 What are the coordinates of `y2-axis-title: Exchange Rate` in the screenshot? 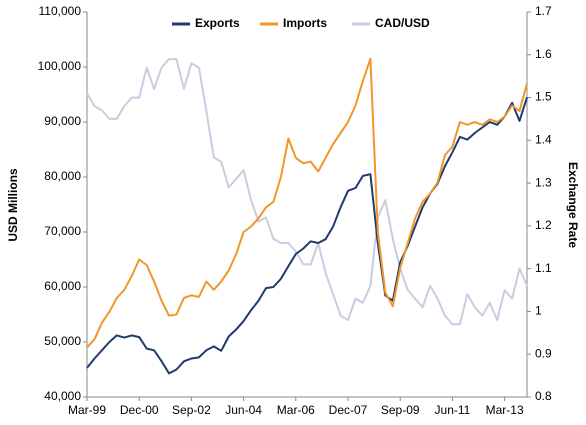 It's located at (573, 205).